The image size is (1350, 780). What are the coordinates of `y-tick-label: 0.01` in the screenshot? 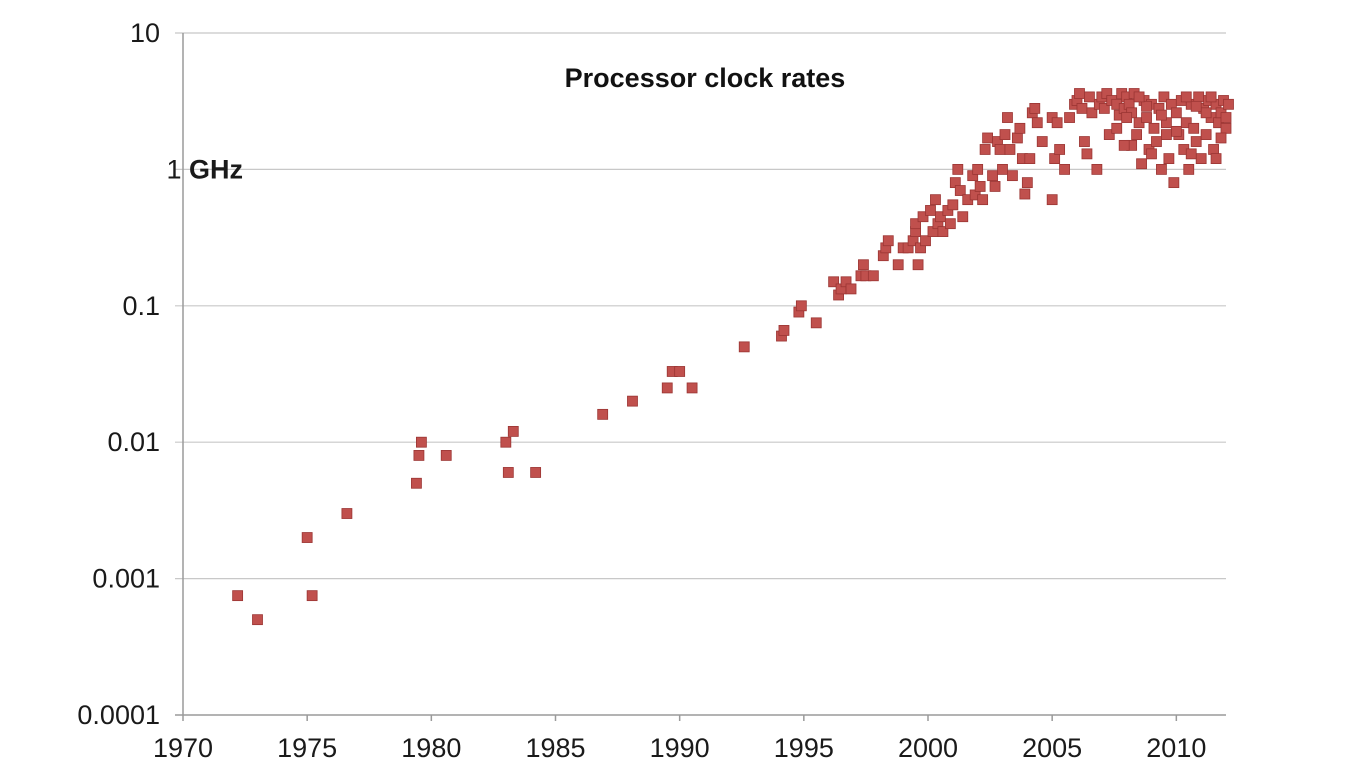 It's located at (133, 442).